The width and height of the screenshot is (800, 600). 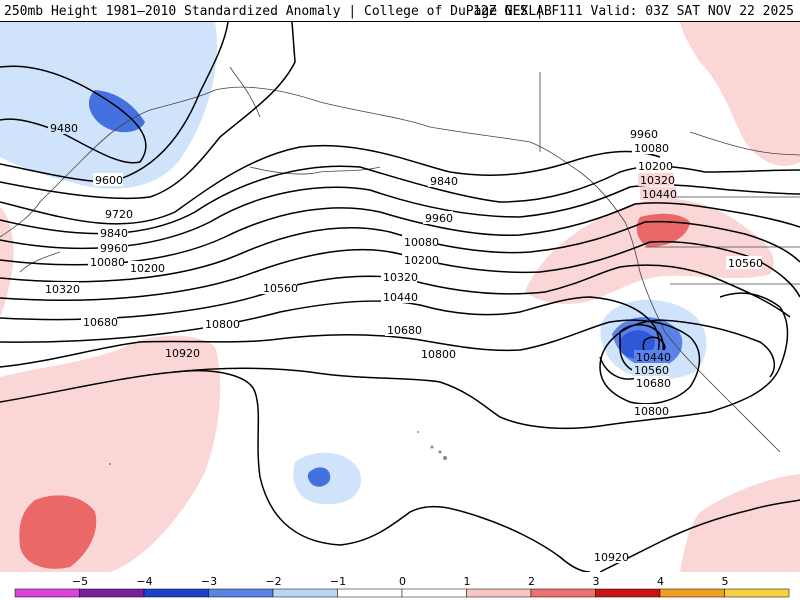 I want to click on color-scale-tick-label: −4, so click(x=144, y=581).